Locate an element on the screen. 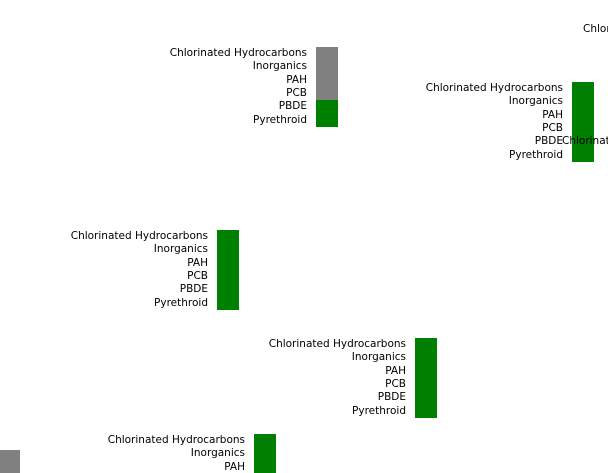 This screenshot has height=473, width=608. clipped-marker-label: Chlor is located at coordinates (595, 29).